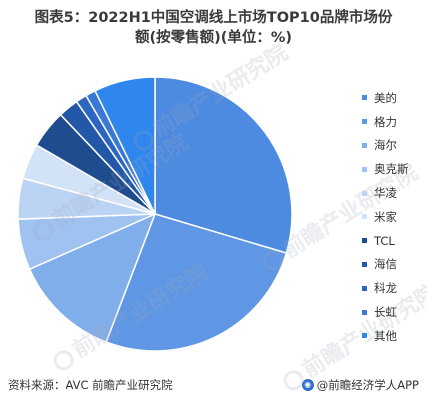 This screenshot has width=427, height=401. I want to click on legend-label: 科龙, so click(385, 288).